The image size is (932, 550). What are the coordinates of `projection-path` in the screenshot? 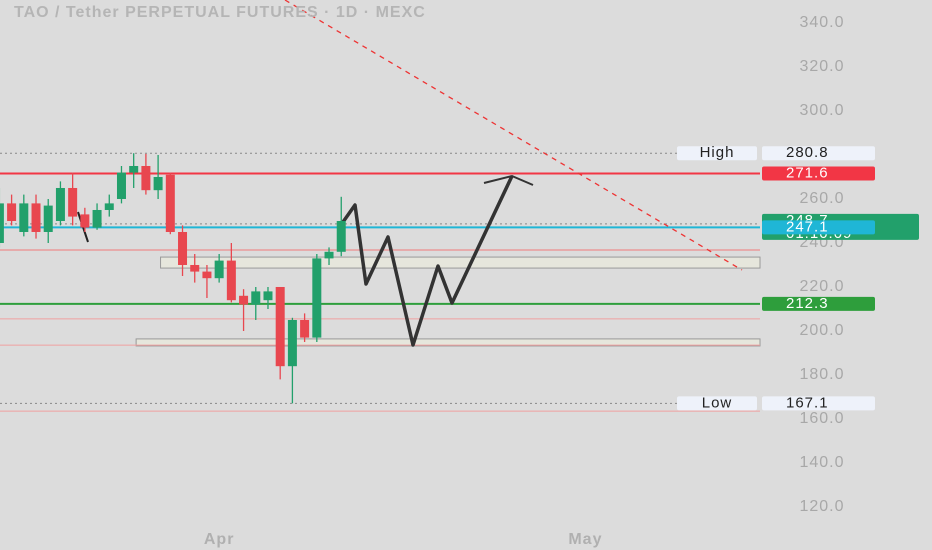 It's located at (427, 261).